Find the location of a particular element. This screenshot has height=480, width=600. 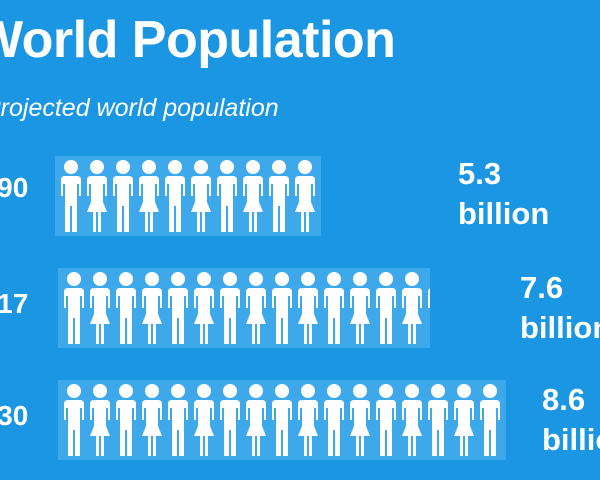

population-bar-1990 is located at coordinates (188, 196).